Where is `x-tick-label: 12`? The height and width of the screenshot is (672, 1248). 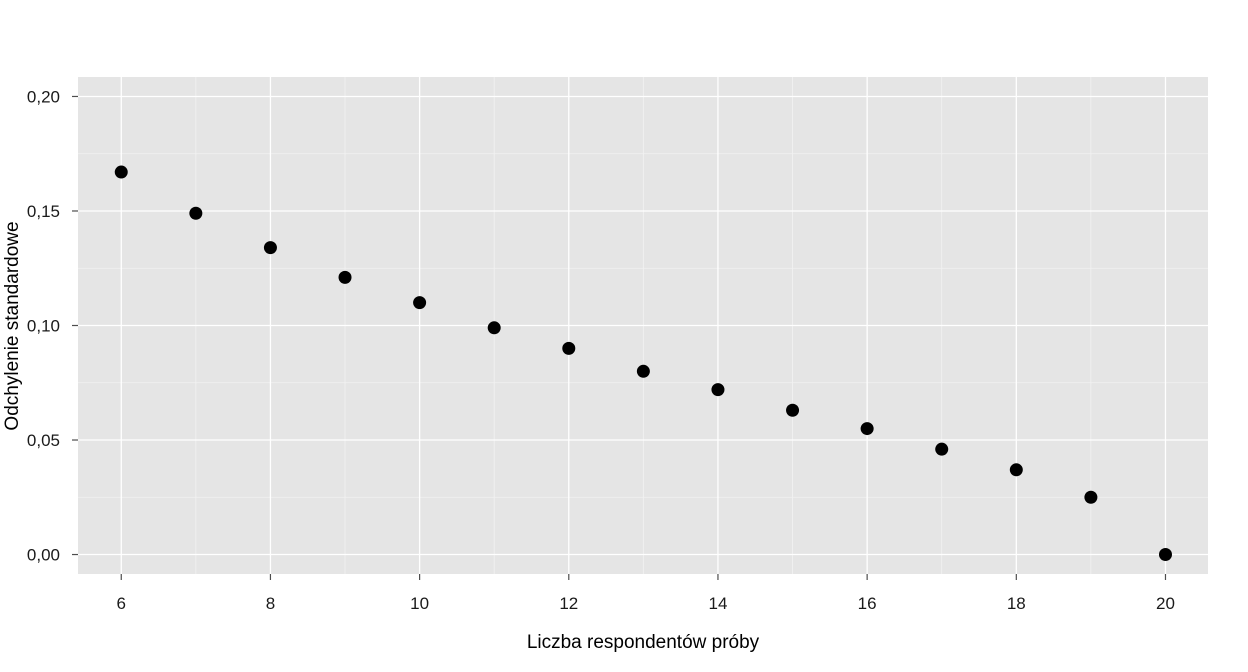 x-tick-label: 12 is located at coordinates (568, 603).